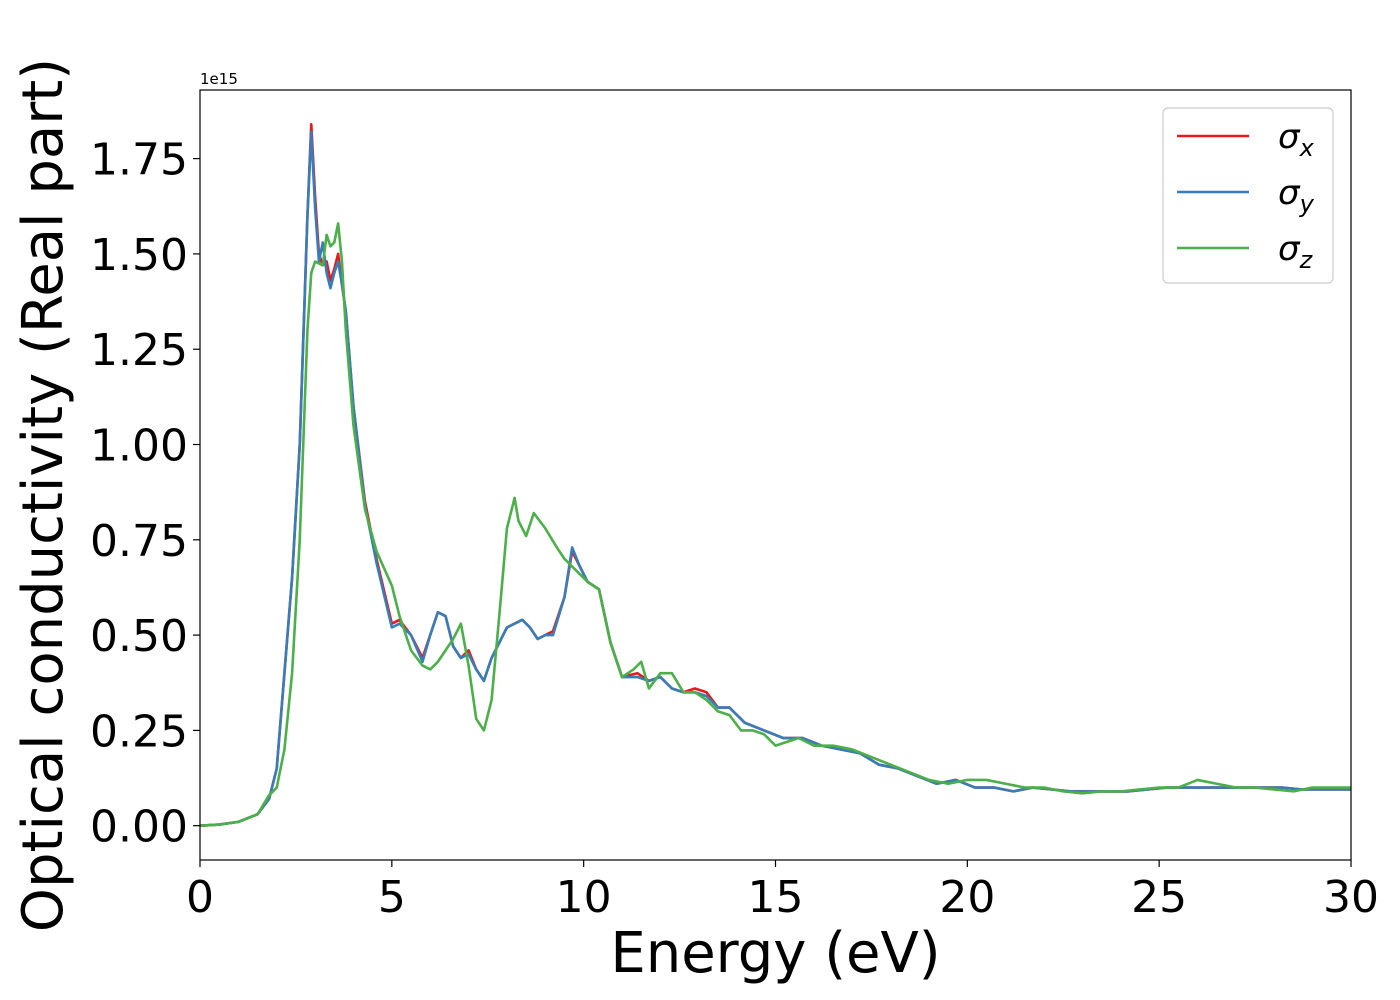  Describe the element at coordinates (139, 350) in the screenshot. I see `y-tick-label: 1.25` at that location.